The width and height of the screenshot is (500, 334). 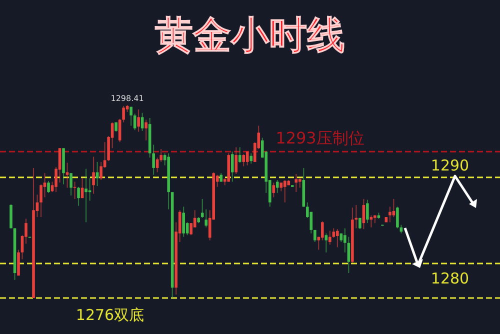 What do you see at coordinates (450, 165) in the screenshot?
I see `ref-line-label: 1290` at bounding box center [450, 165].